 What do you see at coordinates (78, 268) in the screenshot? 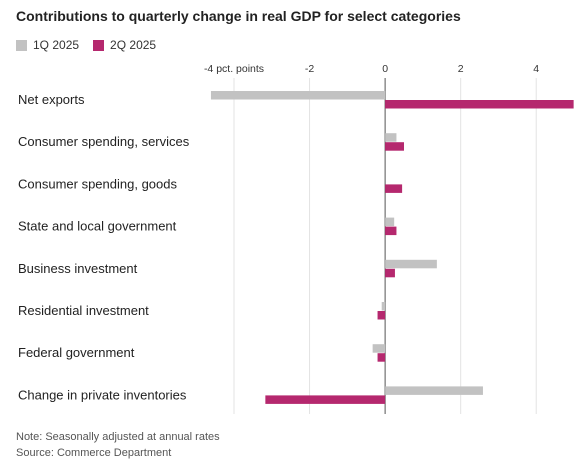
I see `category-label-4: Business investment` at bounding box center [78, 268].